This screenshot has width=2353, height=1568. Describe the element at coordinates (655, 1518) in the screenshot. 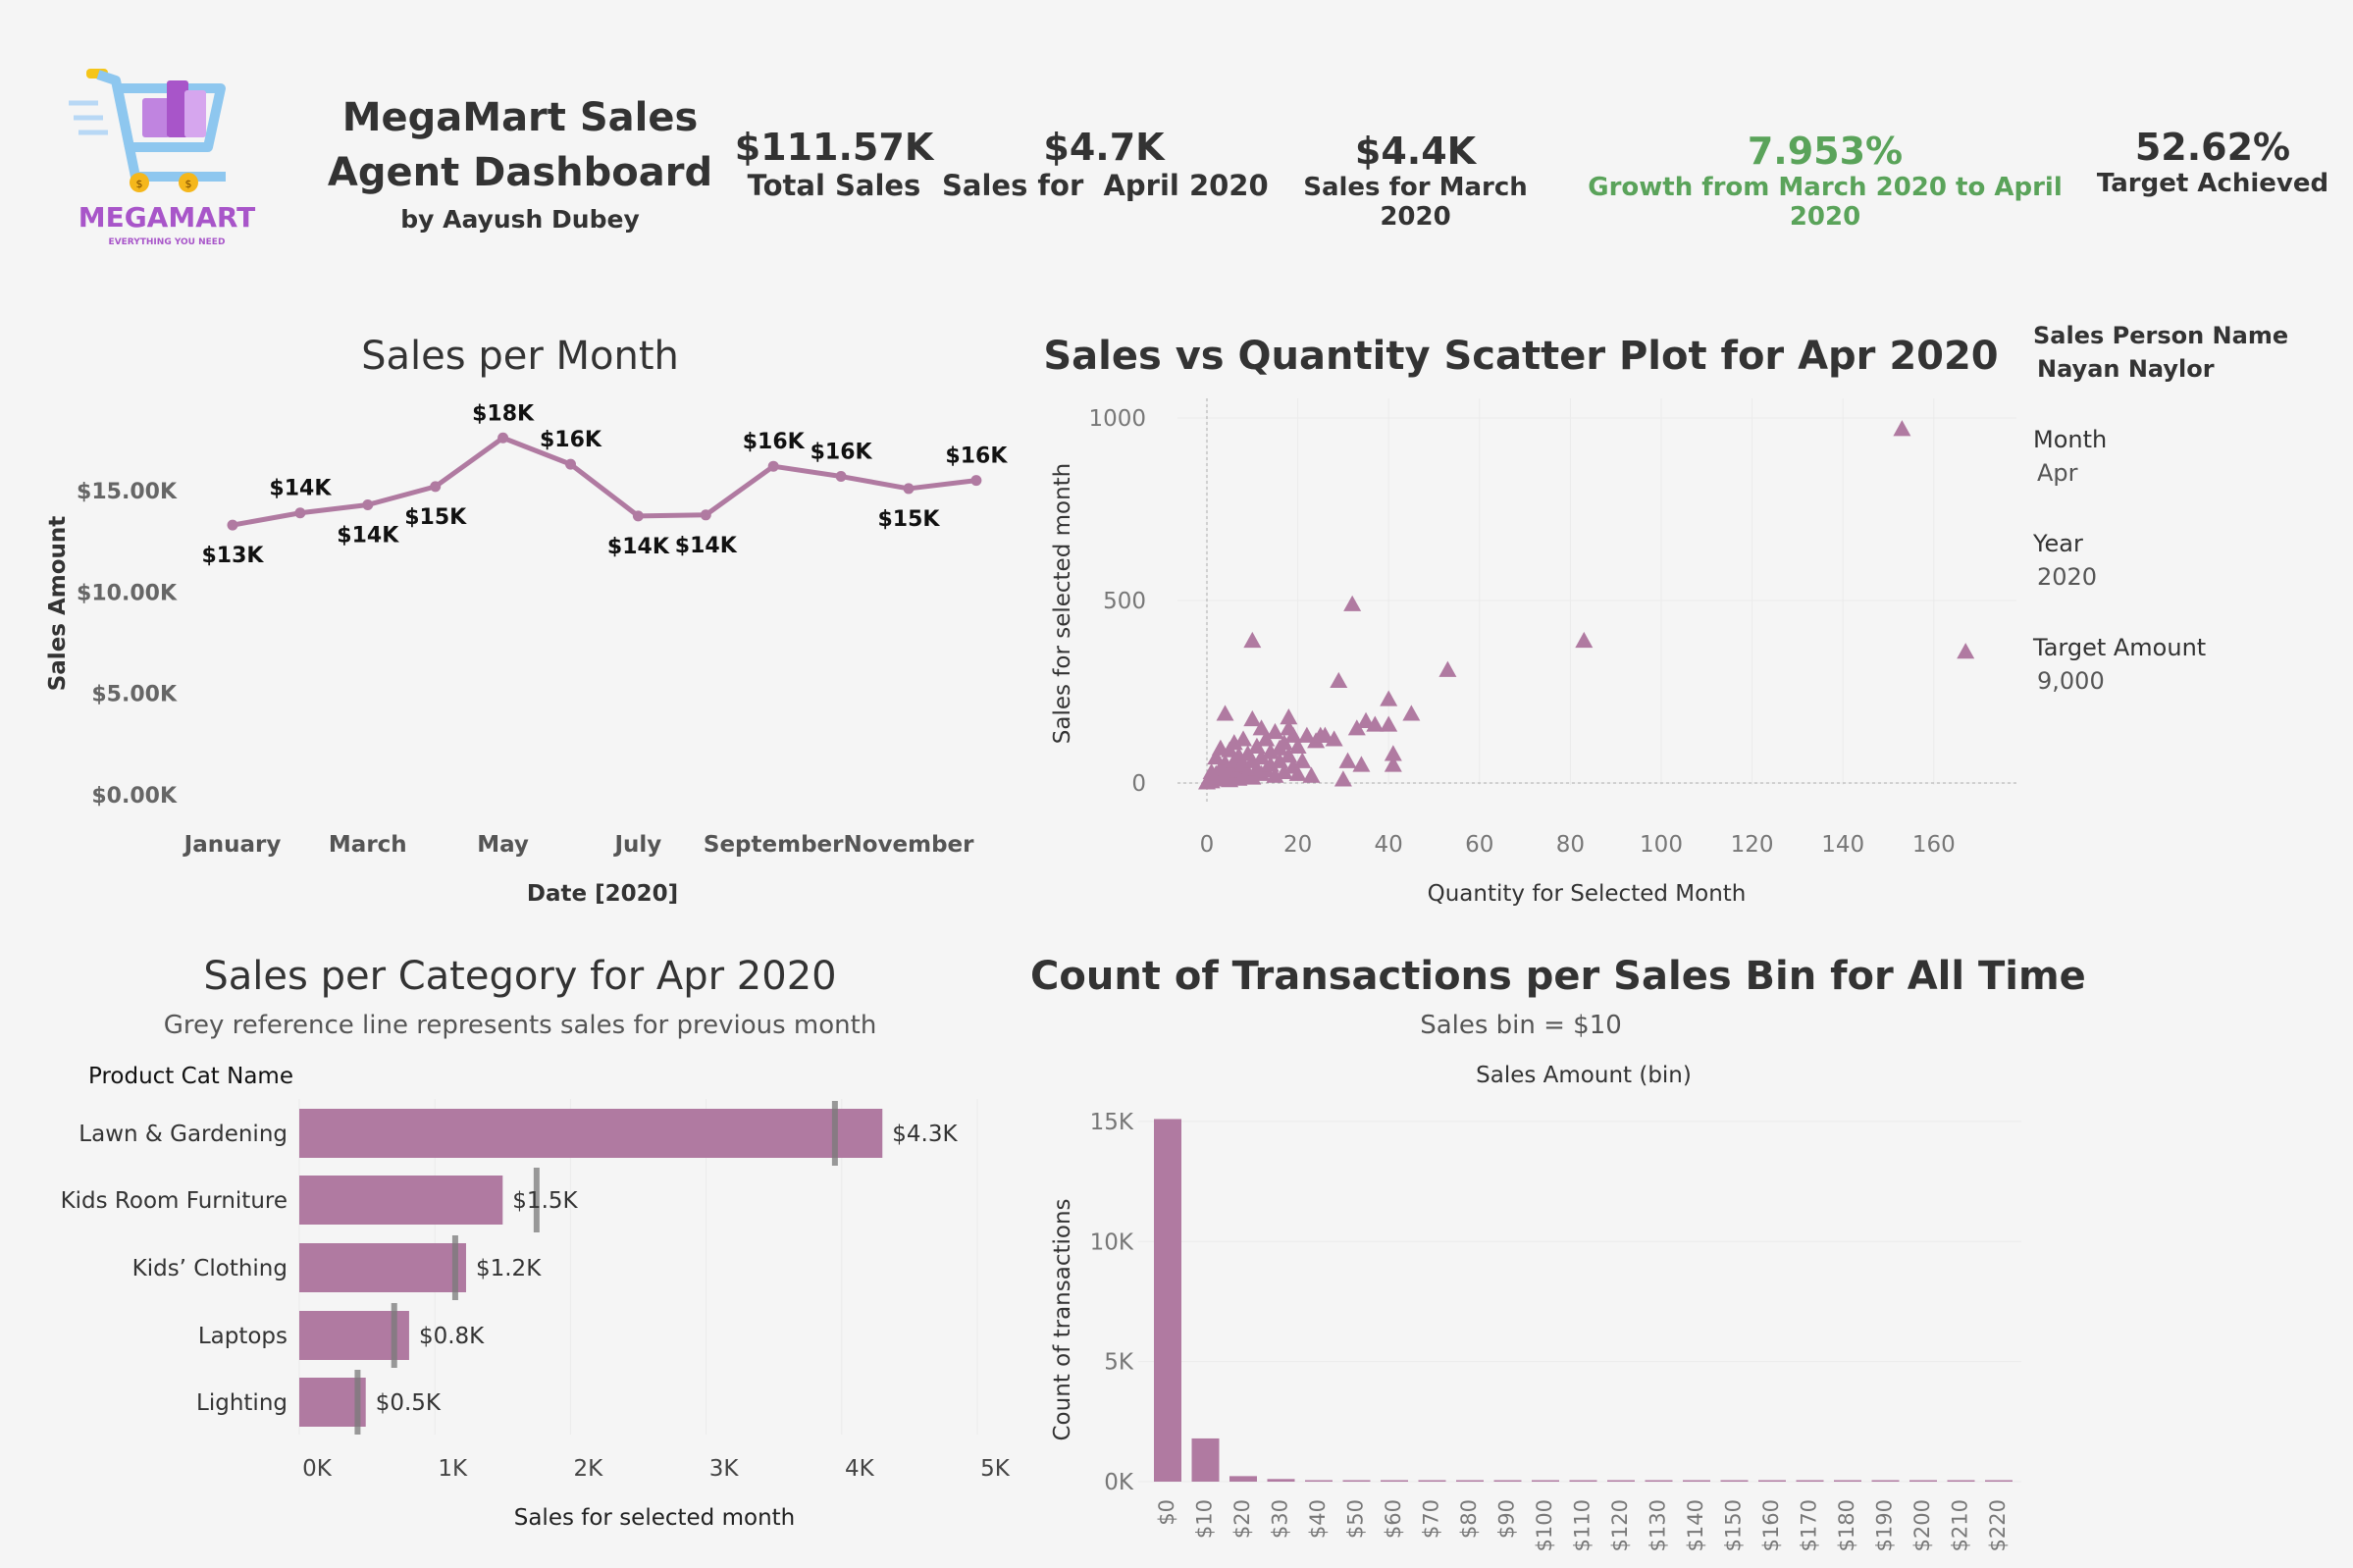

I see `x-axis-label: Sales for selected month` at that location.